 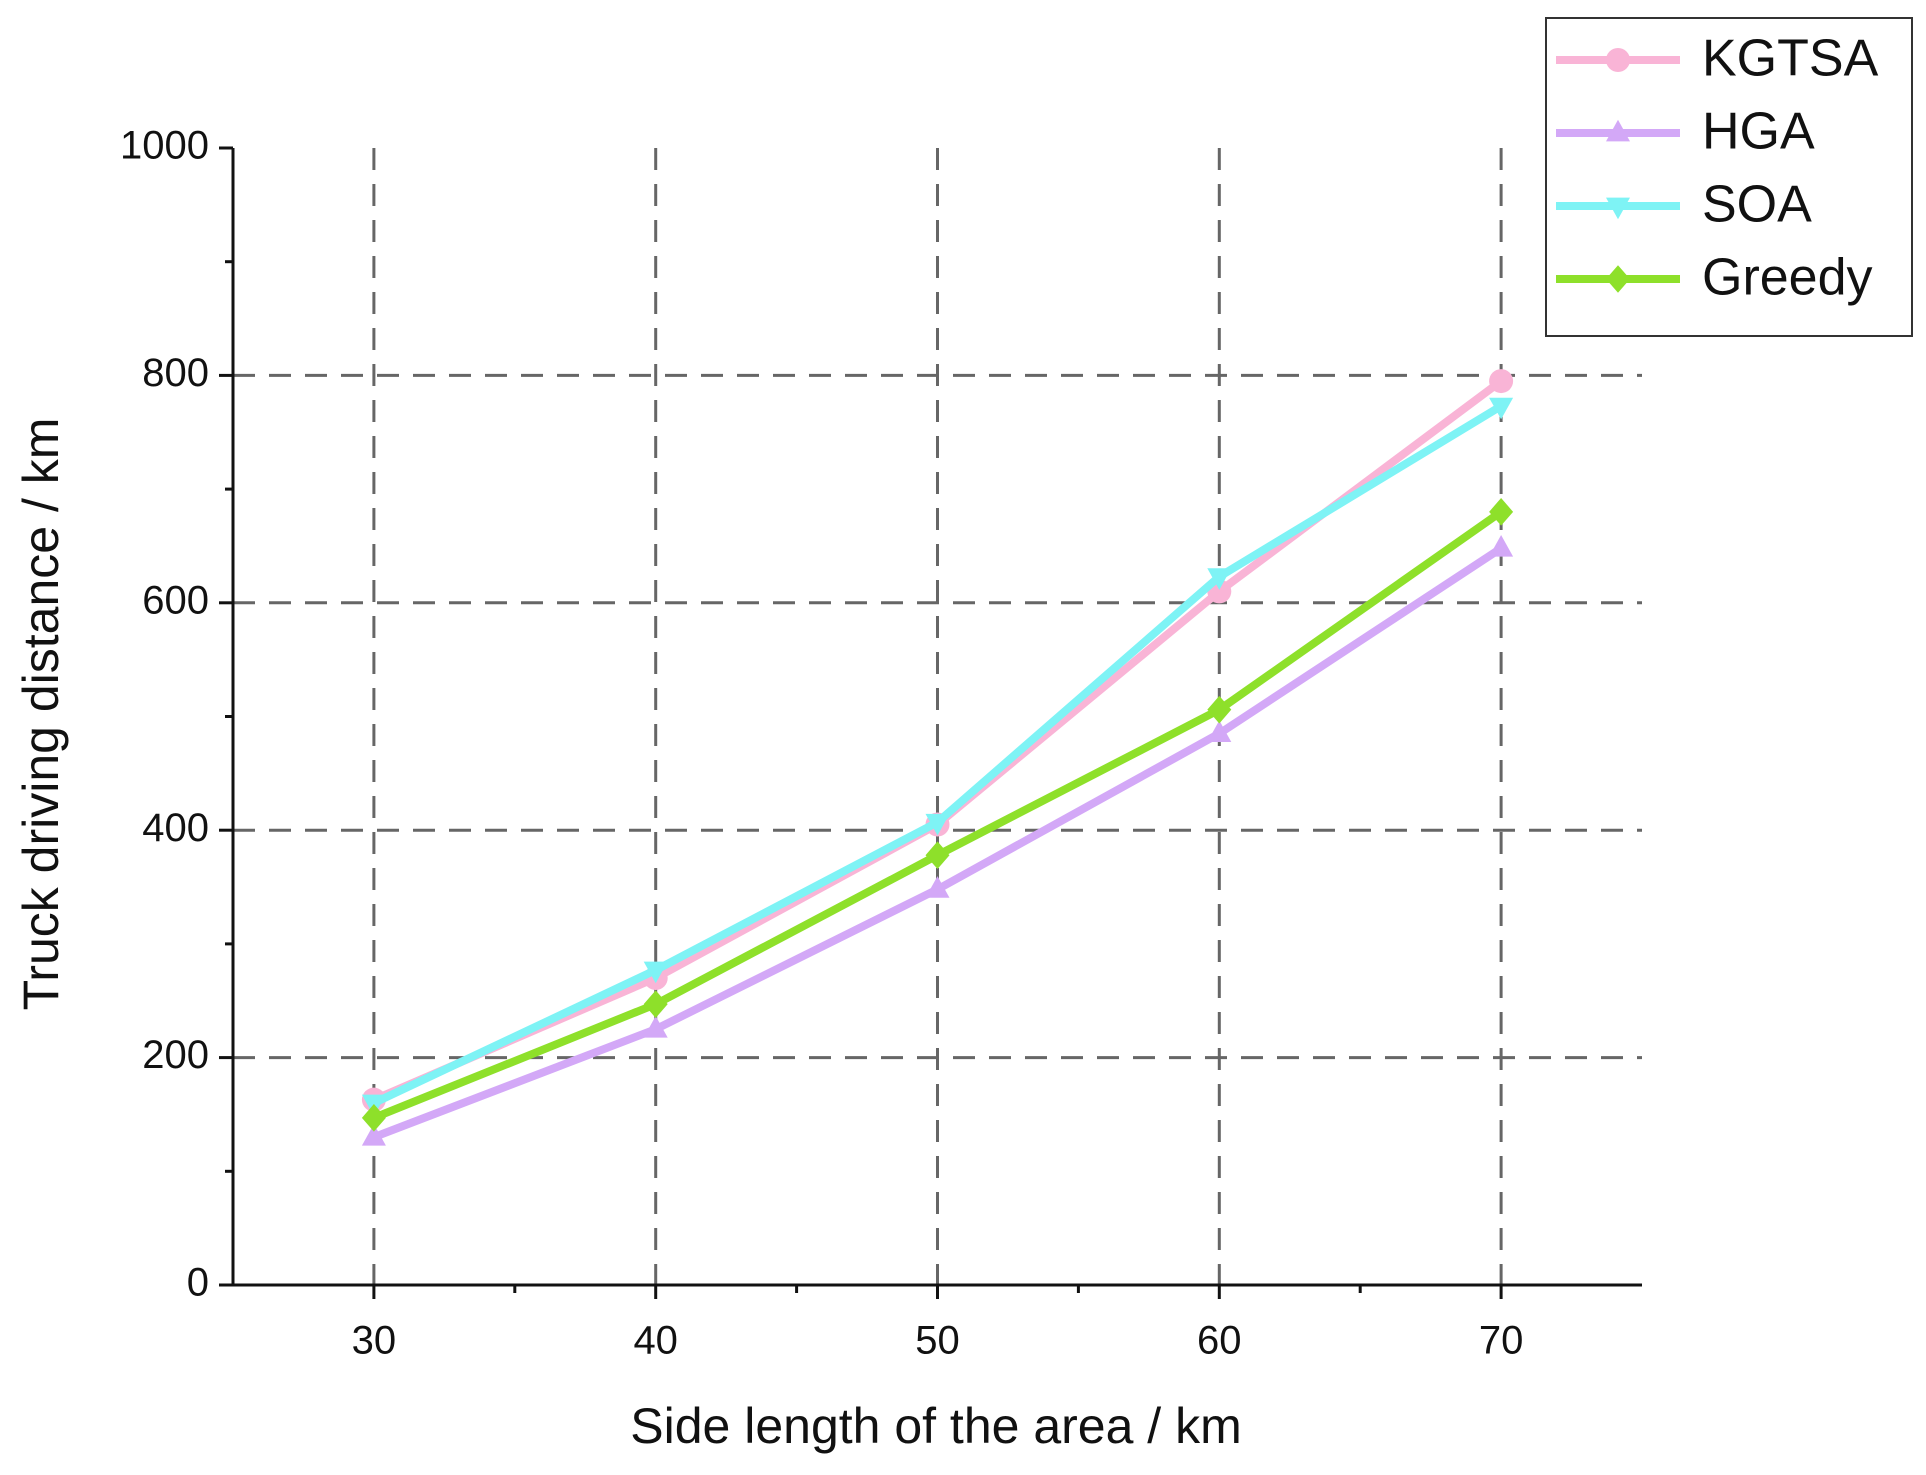 I want to click on y-tick-label: 600, so click(x=175, y=600).